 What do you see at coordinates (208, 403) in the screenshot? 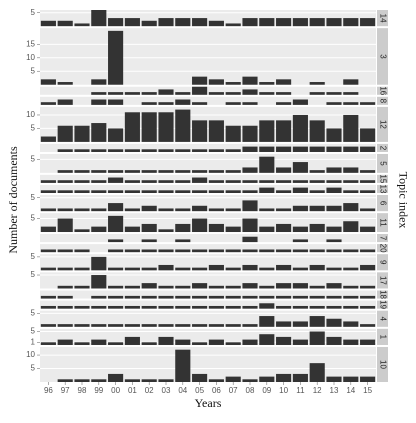
I see `x-axis-title: Years` at bounding box center [208, 403].